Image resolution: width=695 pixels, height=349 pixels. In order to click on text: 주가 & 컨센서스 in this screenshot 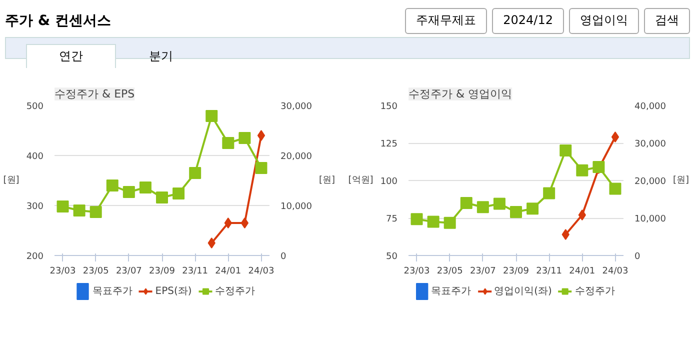, I will do `click(58, 21)`.